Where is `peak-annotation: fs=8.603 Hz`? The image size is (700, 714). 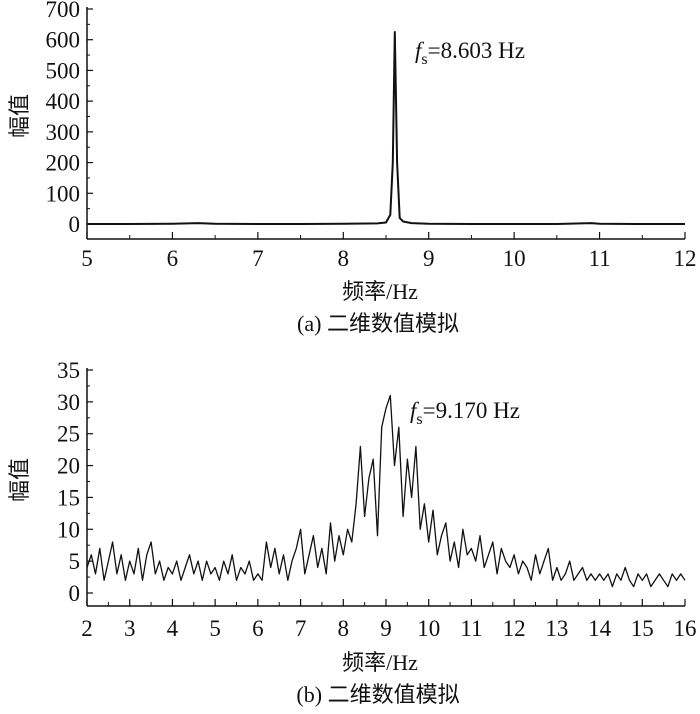 peak-annotation: fs=8.603 Hz is located at coordinates (470, 53).